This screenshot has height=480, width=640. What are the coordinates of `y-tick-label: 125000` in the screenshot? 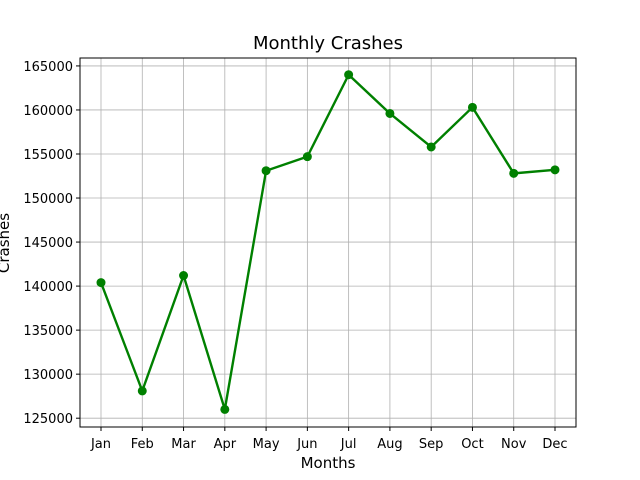 It's located at (48, 419).